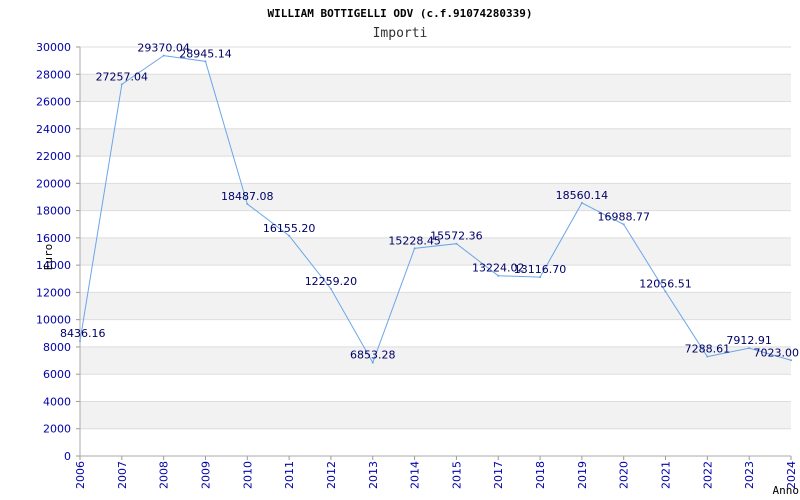 The height and width of the screenshot is (500, 800). Describe the element at coordinates (331, 475) in the screenshot. I see `x-tick-label: 2012` at that location.